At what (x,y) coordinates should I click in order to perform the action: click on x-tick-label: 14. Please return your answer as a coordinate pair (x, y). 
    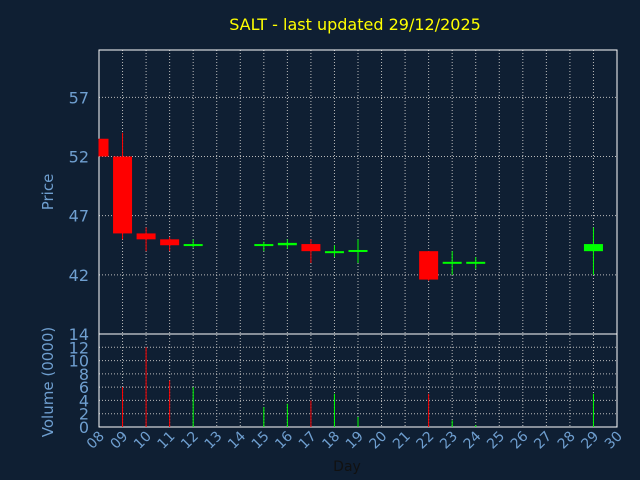
    Looking at the image, I should click on (237, 440).